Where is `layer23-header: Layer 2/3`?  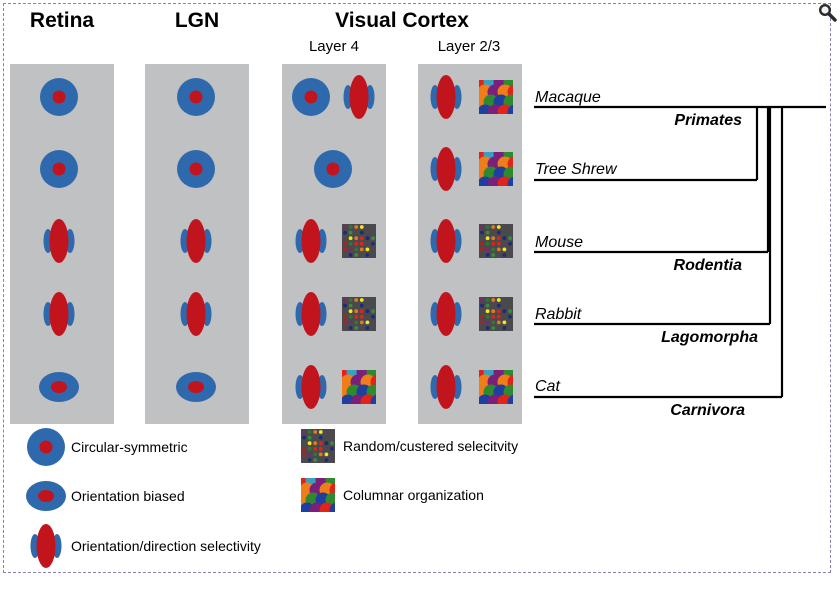
layer23-header: Layer 2/3 is located at coordinates (469, 46).